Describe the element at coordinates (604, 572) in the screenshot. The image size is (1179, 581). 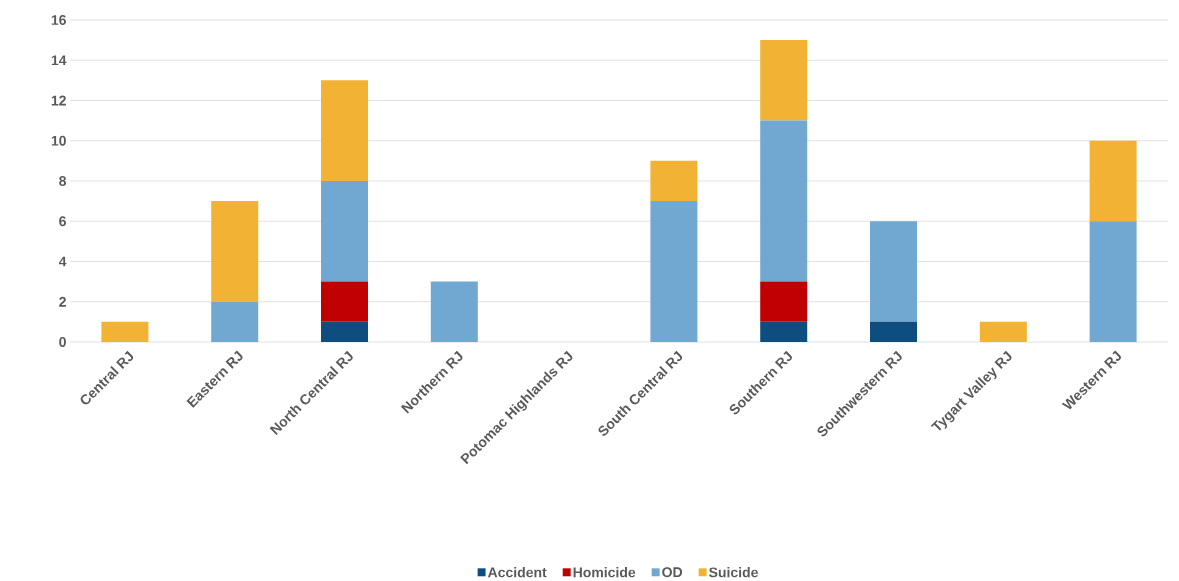
I see `legend-label: Homicide` at that location.